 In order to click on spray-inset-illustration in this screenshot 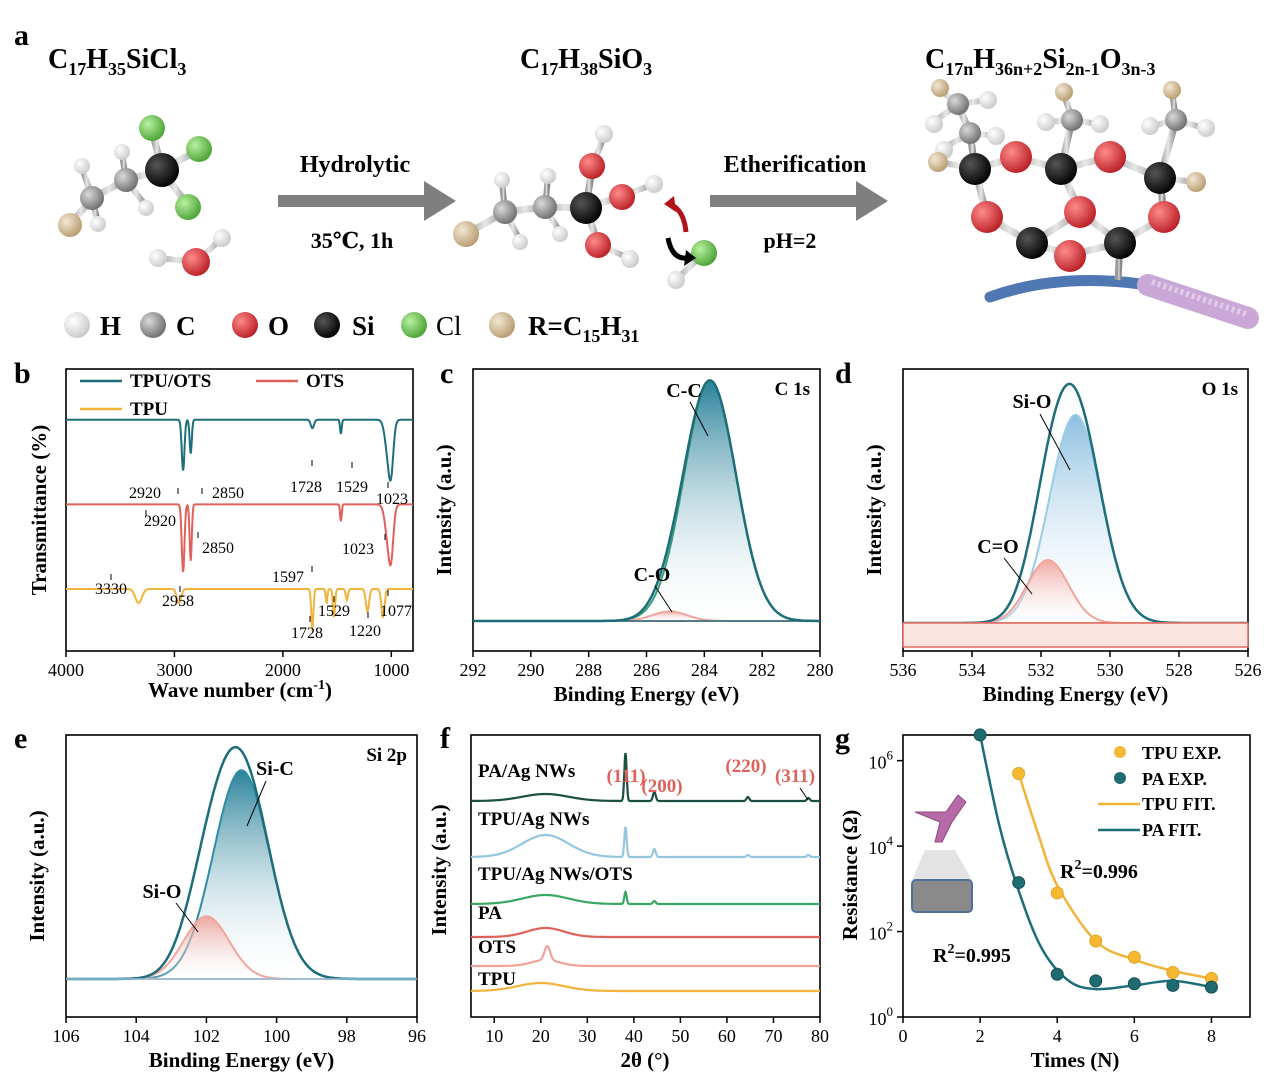, I will do `click(942, 853)`.